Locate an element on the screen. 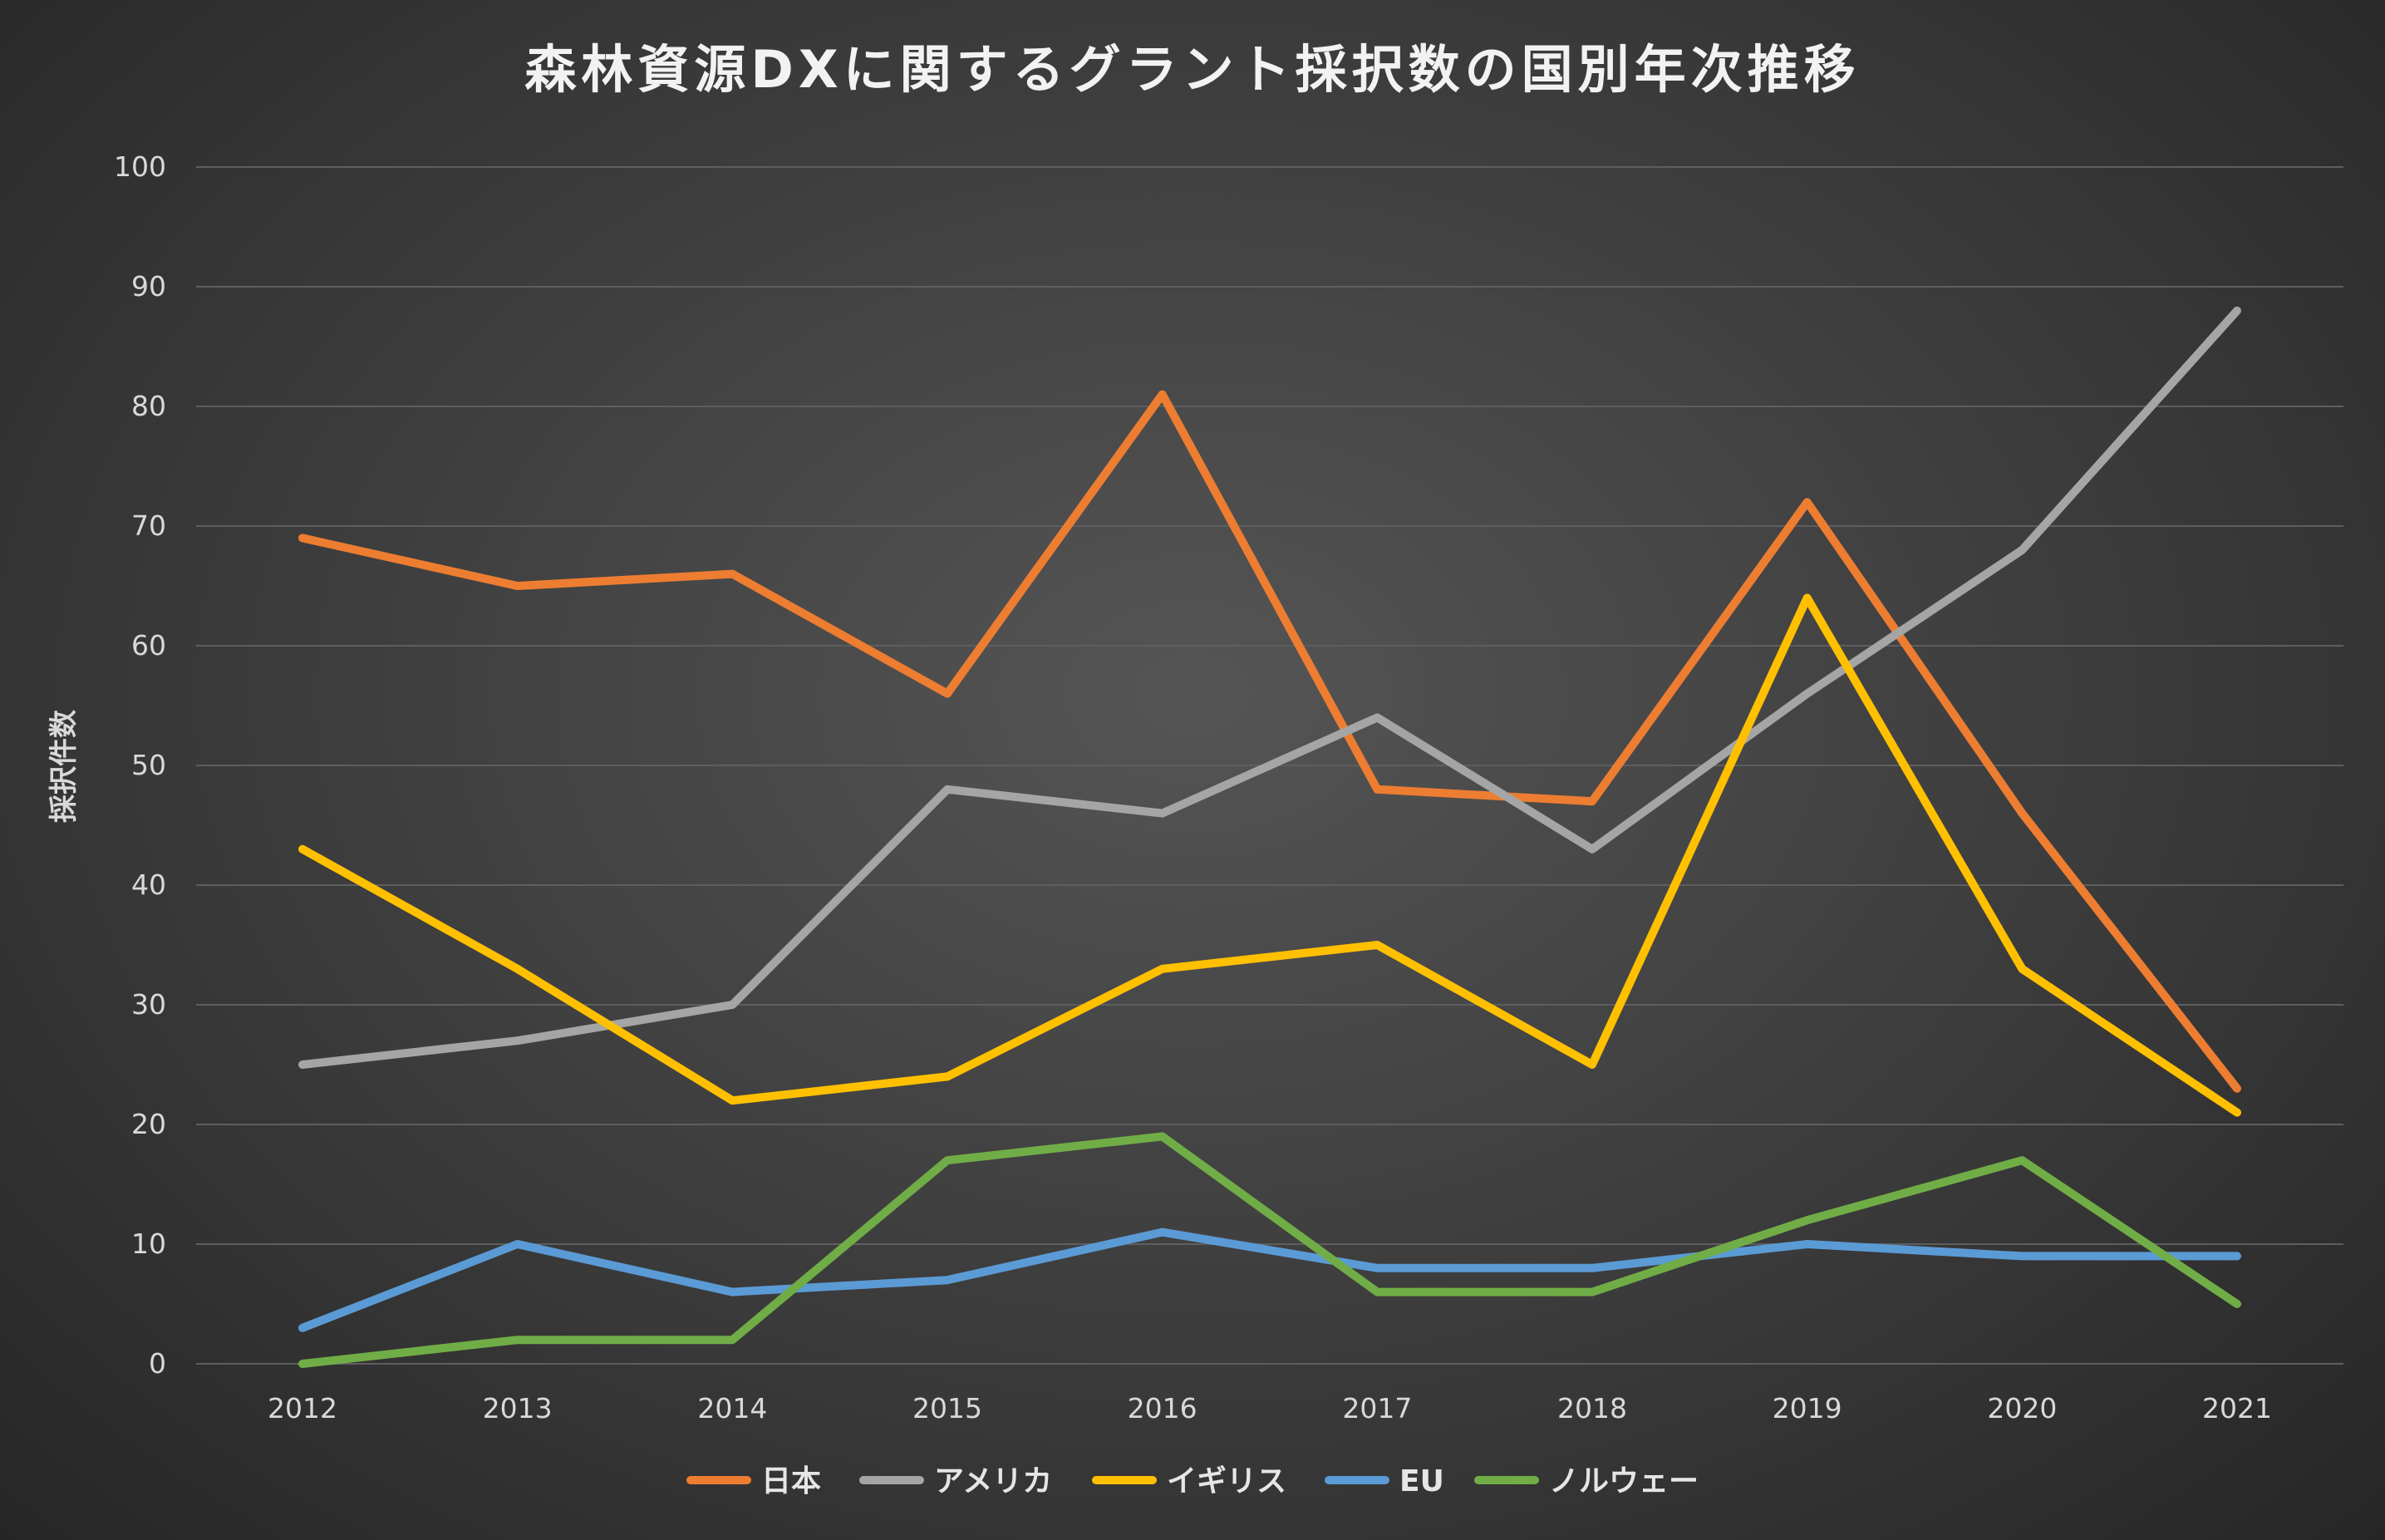 The height and width of the screenshot is (1540, 2385). y-tick-label: 70 is located at coordinates (148, 525).